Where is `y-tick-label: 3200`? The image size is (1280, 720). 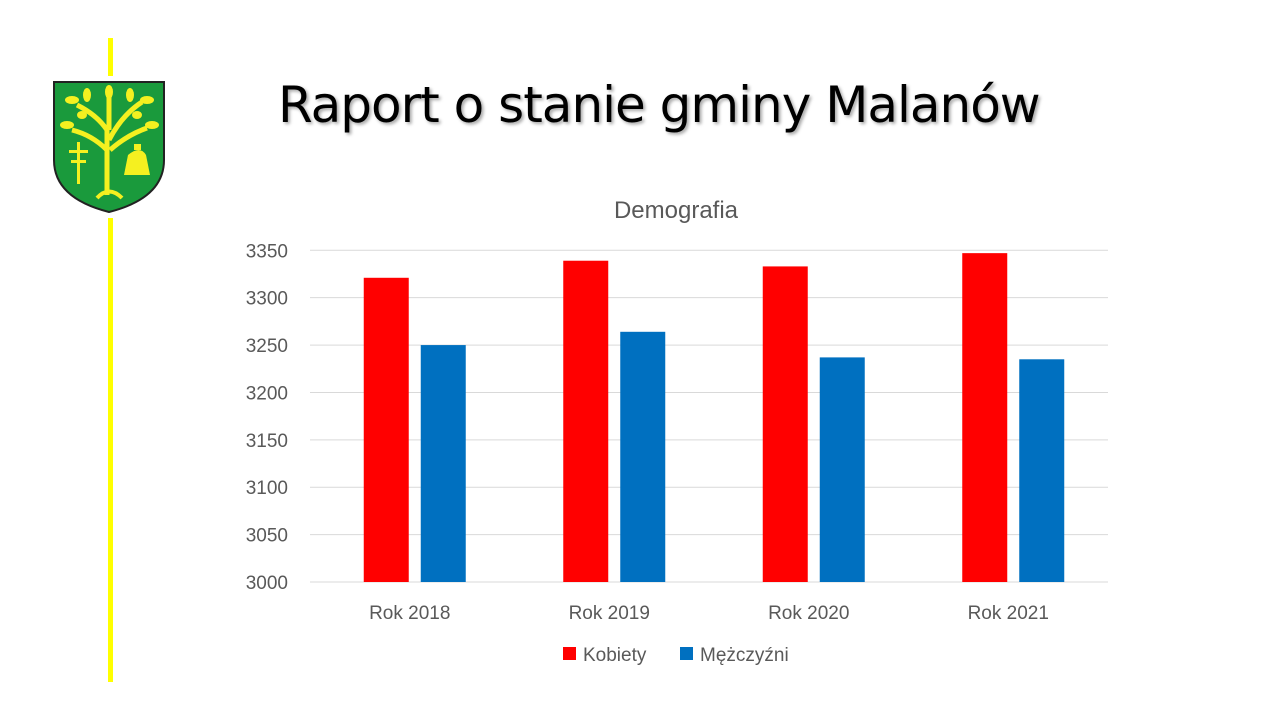
y-tick-label: 3200 is located at coordinates (267, 393).